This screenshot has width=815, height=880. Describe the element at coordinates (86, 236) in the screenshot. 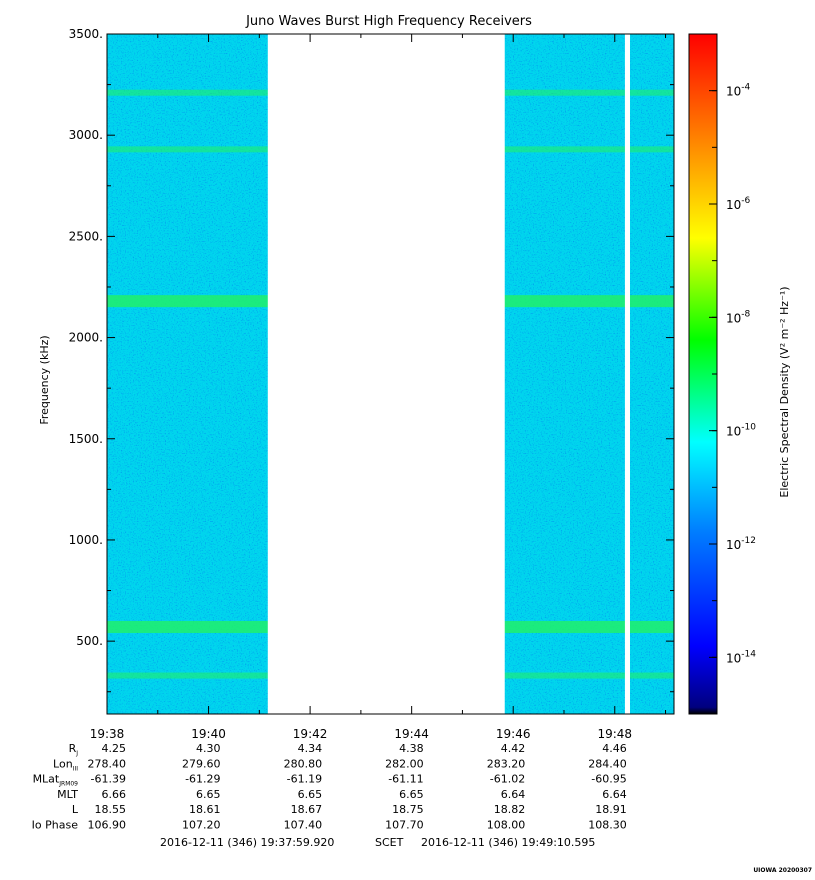

I see `y-tick-label: 2500.` at that location.